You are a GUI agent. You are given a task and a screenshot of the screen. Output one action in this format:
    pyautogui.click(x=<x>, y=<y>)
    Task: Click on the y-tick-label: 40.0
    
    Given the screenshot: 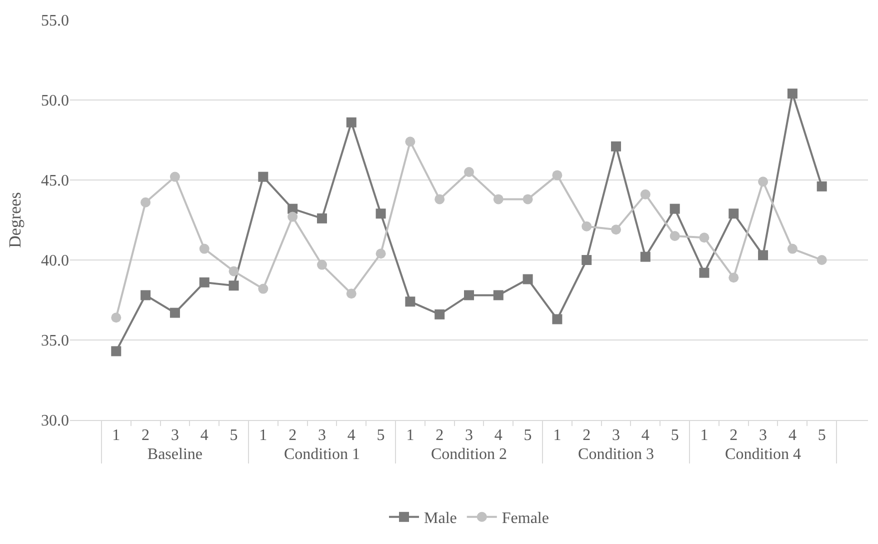 What is the action you would take?
    pyautogui.click(x=55, y=261)
    